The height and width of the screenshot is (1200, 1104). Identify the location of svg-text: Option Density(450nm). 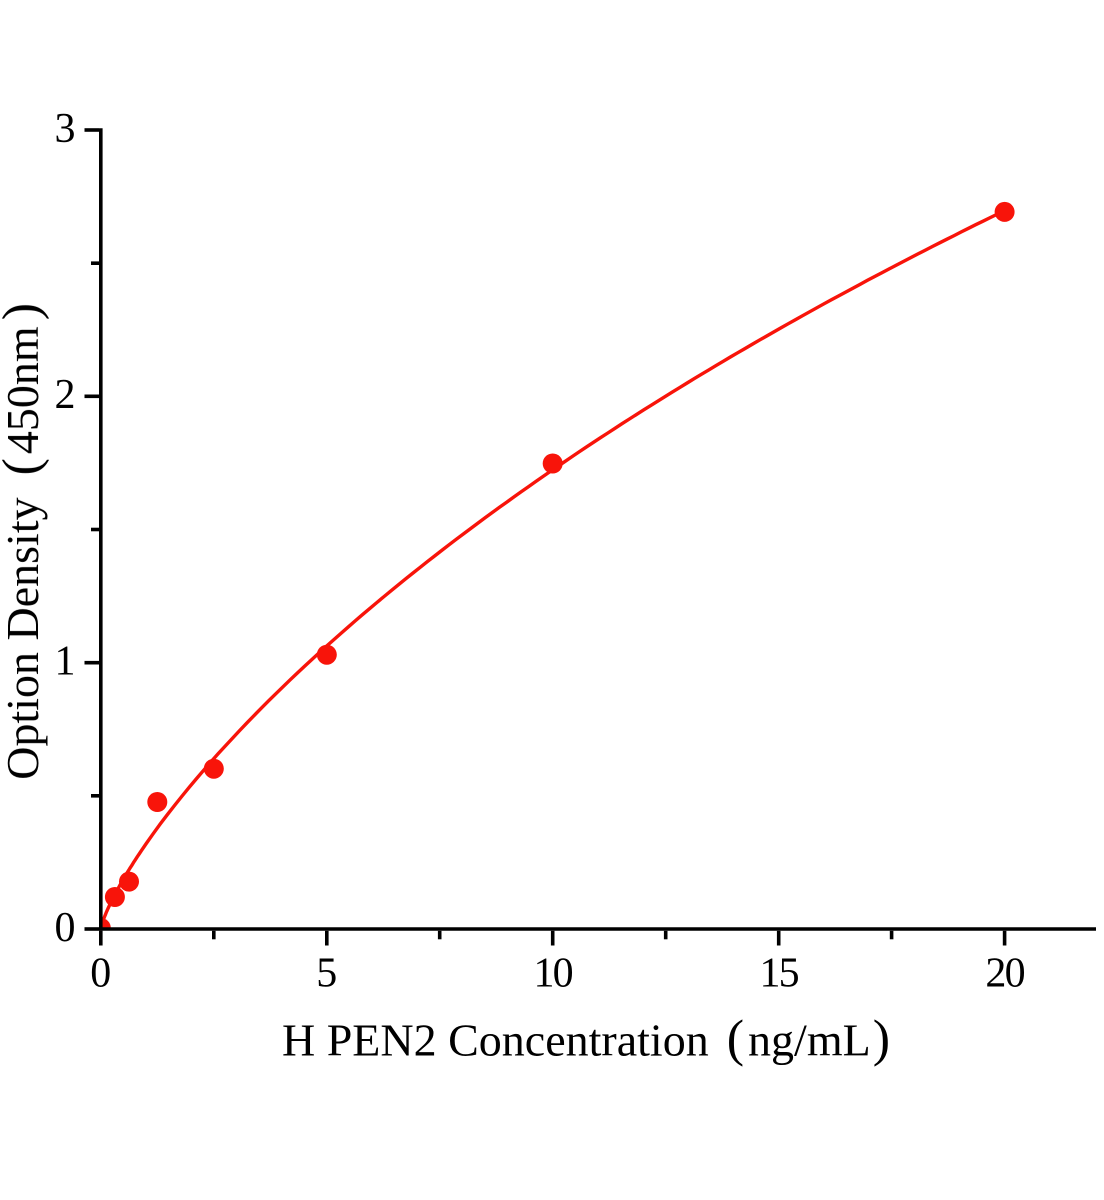
(25, 541).